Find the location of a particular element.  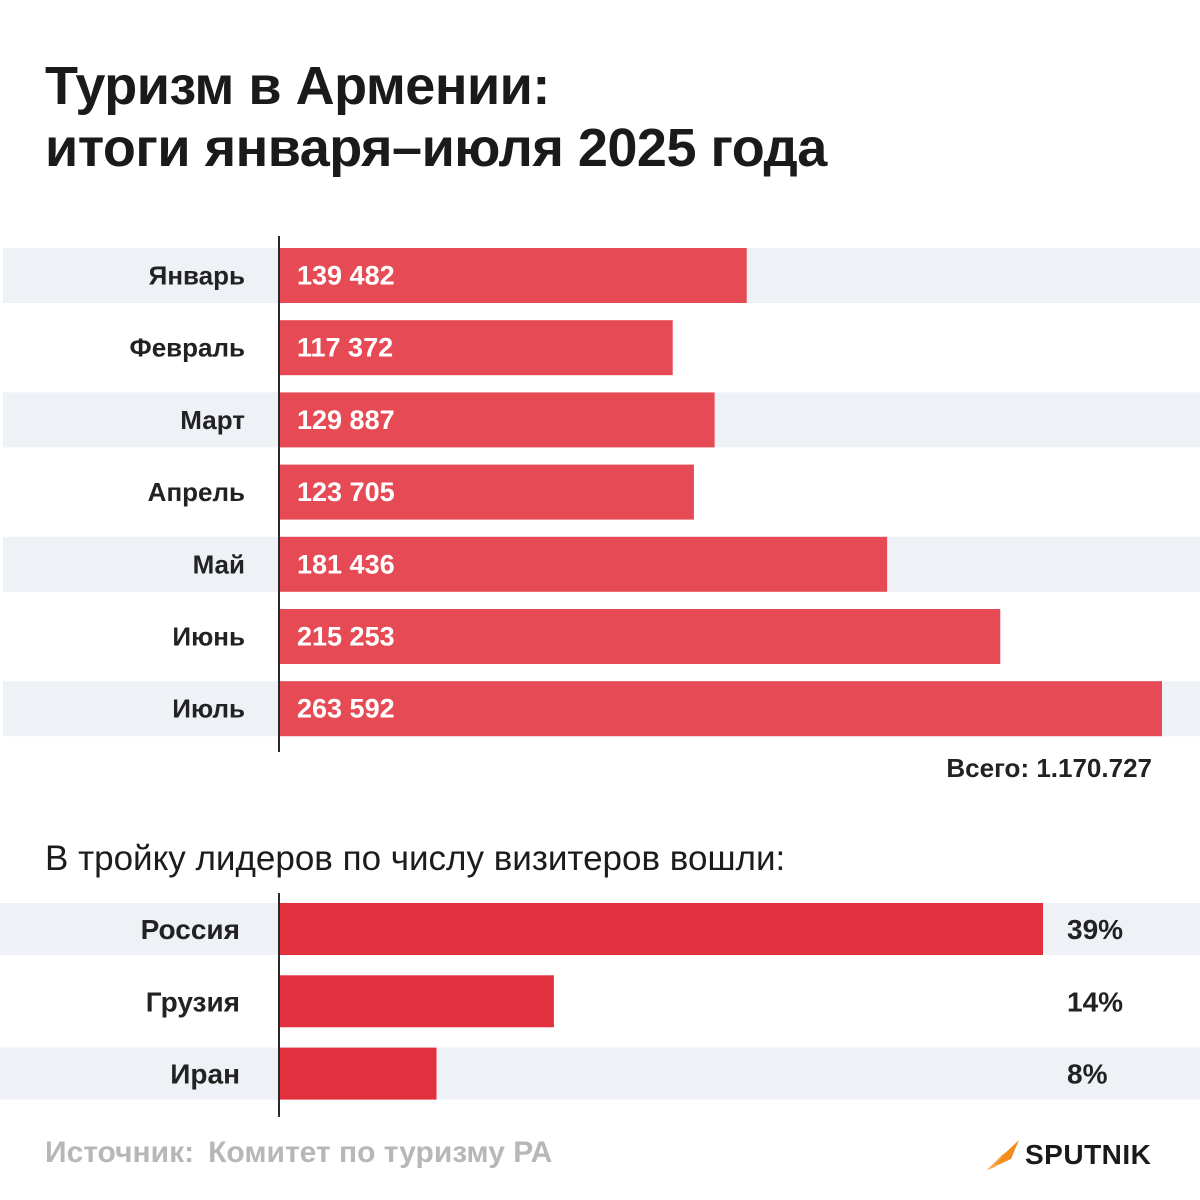

category-label-country-0: Россия is located at coordinates (190, 929).